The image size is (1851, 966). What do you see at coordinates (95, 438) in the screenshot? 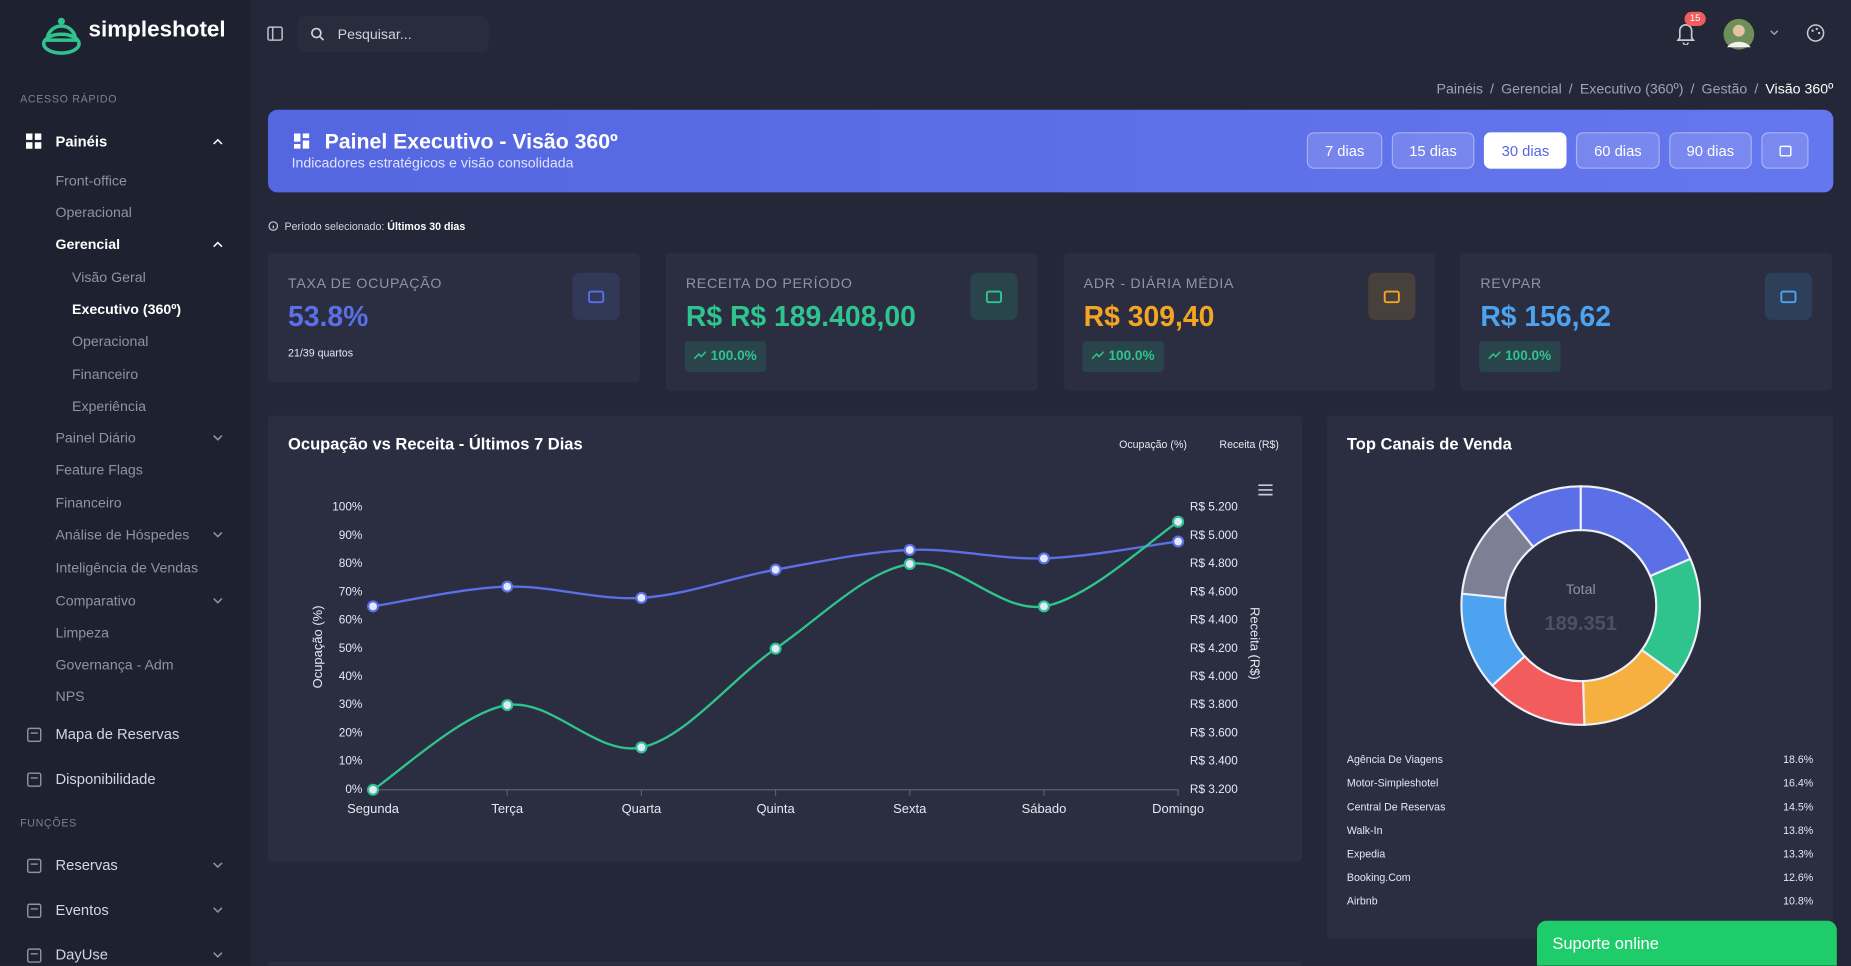
I see `nav-item: Painel Diário` at bounding box center [95, 438].